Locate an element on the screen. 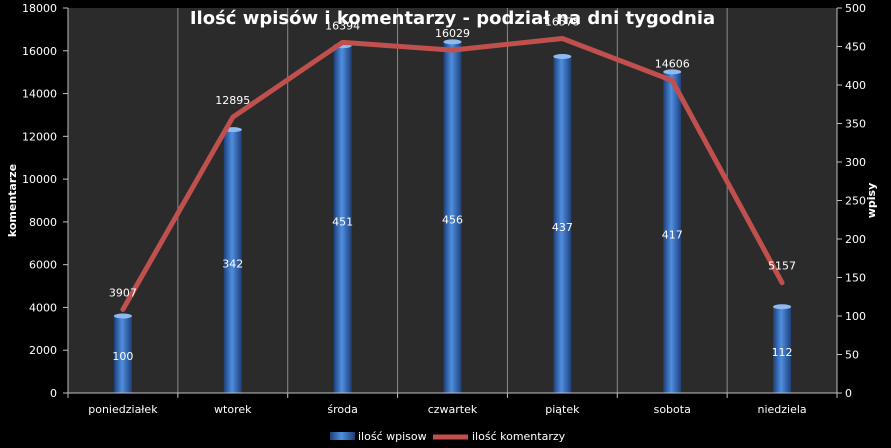  bar-środa is located at coordinates (342, 219).